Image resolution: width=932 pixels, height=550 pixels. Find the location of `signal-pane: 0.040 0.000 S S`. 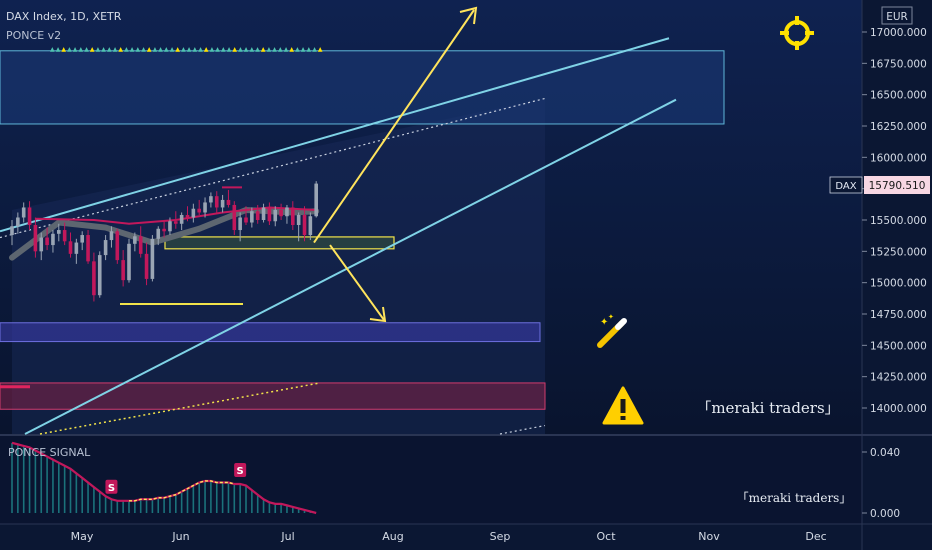

signal-pane: 0.040 0.000 S S is located at coordinates (455, 480).